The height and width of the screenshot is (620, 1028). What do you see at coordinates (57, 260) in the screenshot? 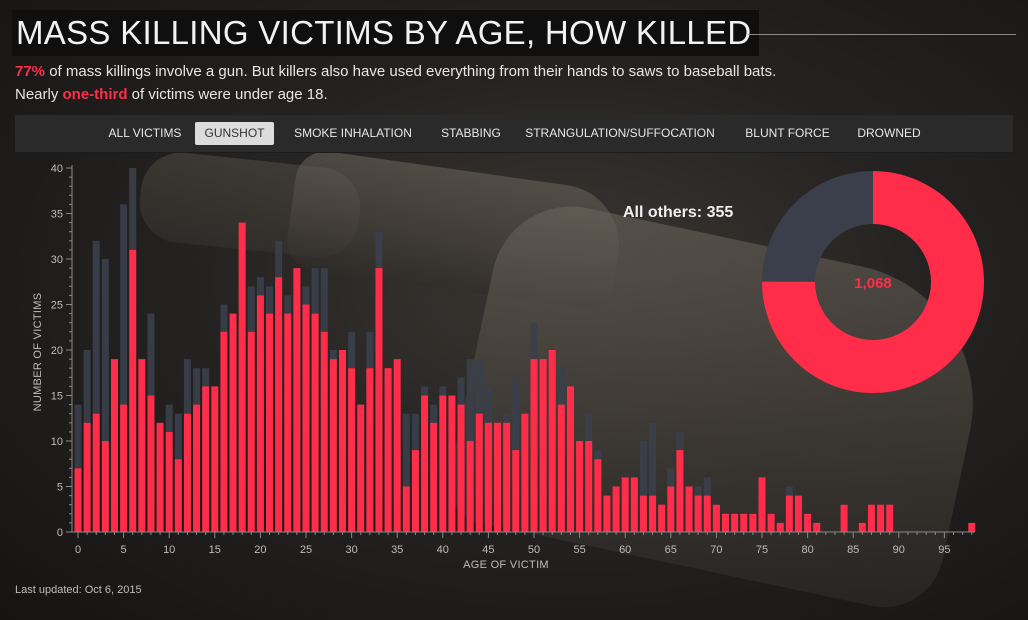
I see `y-tick-label-30: 30` at bounding box center [57, 260].